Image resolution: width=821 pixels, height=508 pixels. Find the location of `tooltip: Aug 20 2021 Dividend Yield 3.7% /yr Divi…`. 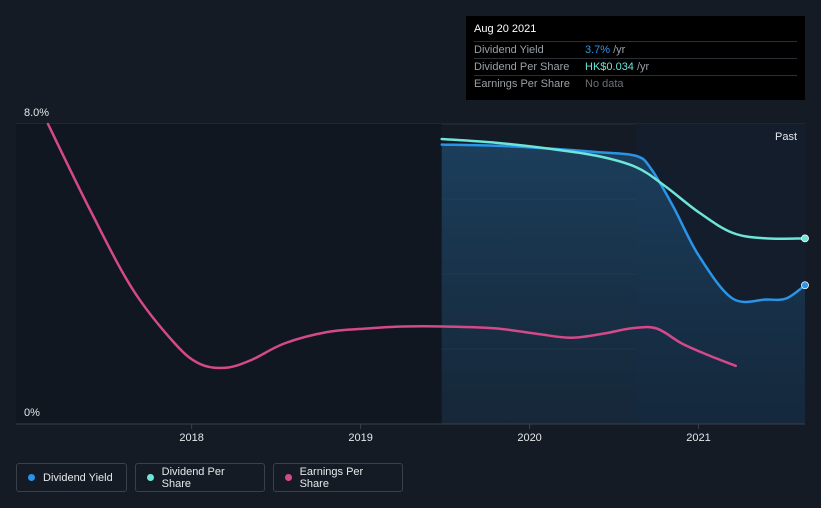

tooltip: Aug 20 2021 Dividend Yield 3.7% /yr Divi… is located at coordinates (635, 58).